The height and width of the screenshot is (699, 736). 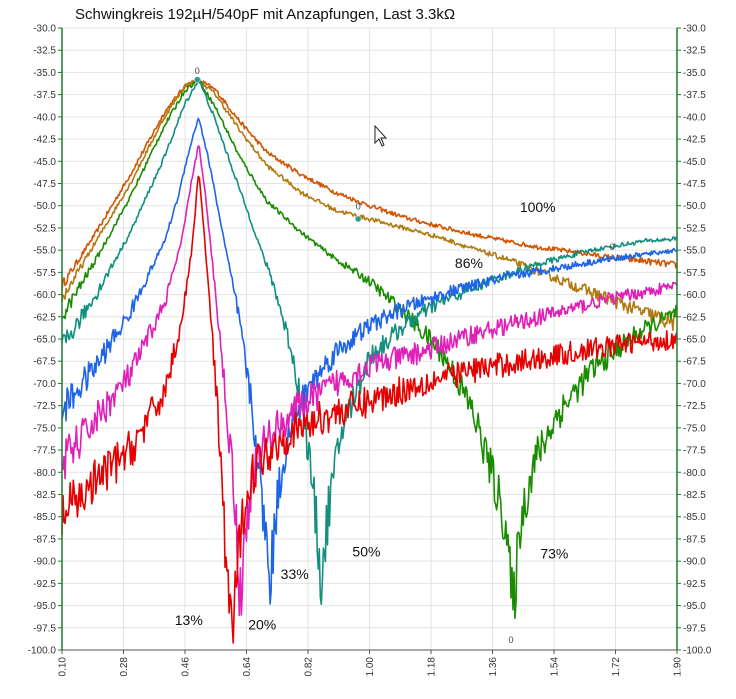 What do you see at coordinates (381, 135) in the screenshot?
I see `mouse-cursor-icon` at bounding box center [381, 135].